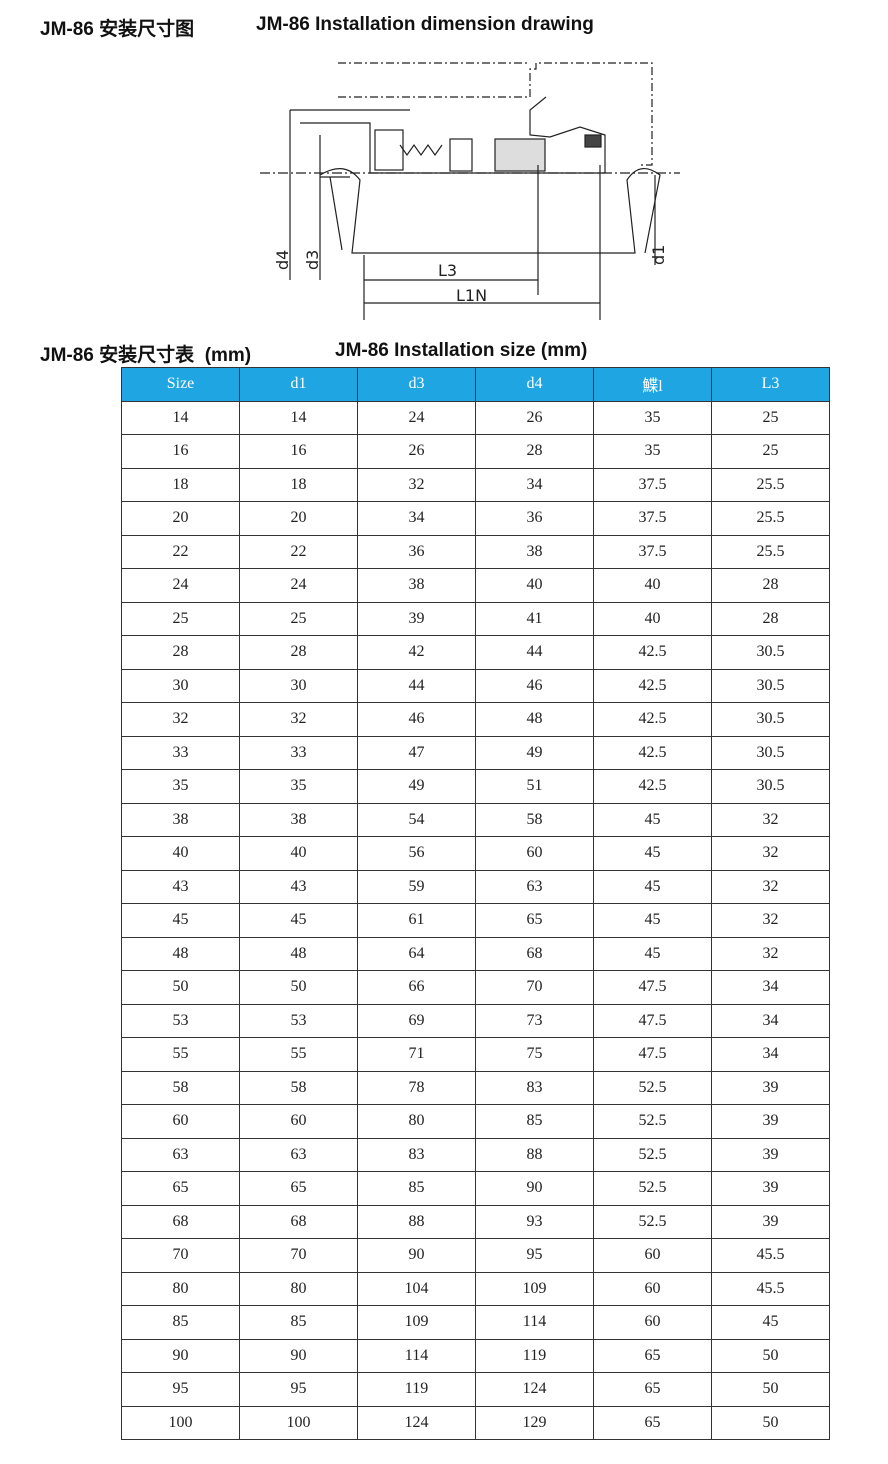  Describe the element at coordinates (416, 886) in the screenshot. I see `cell: 59` at that location.